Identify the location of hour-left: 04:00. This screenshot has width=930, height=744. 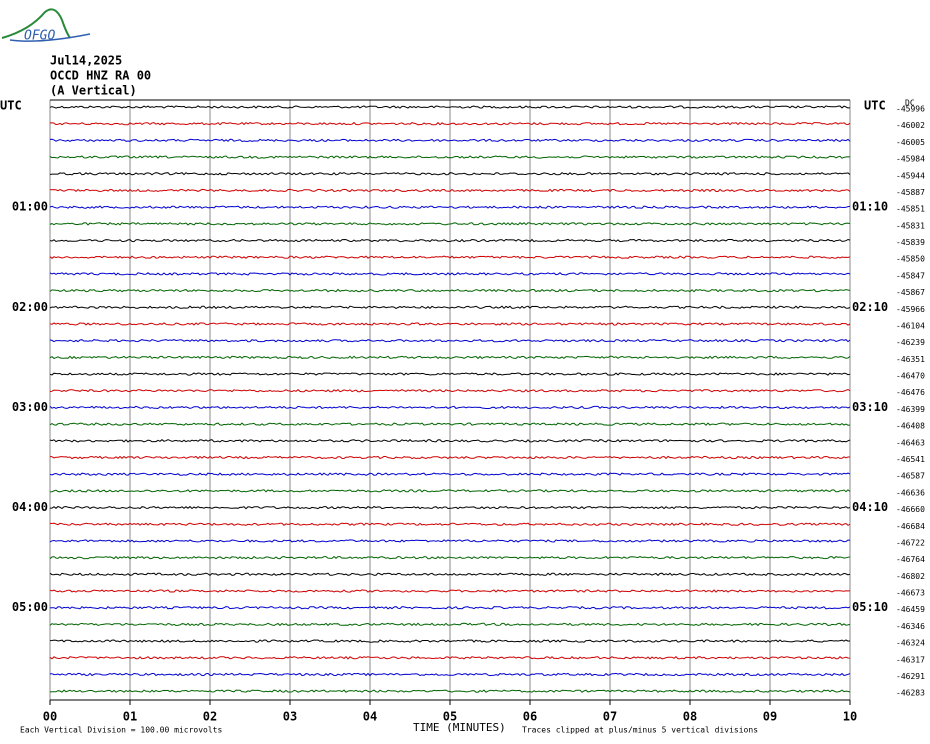
(30, 507).